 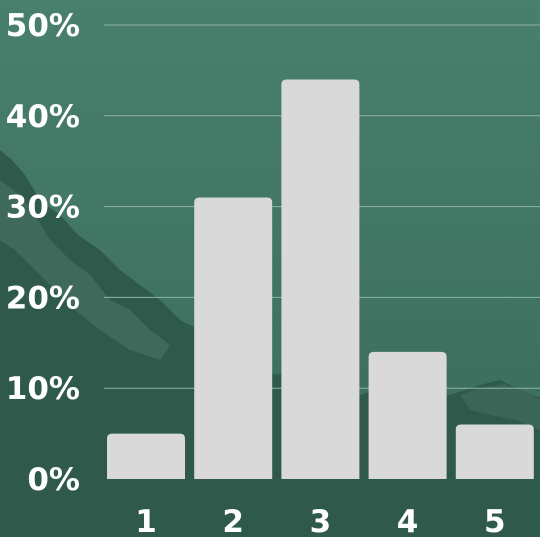 I want to click on y-tick-label: 0%, so click(x=53, y=480).